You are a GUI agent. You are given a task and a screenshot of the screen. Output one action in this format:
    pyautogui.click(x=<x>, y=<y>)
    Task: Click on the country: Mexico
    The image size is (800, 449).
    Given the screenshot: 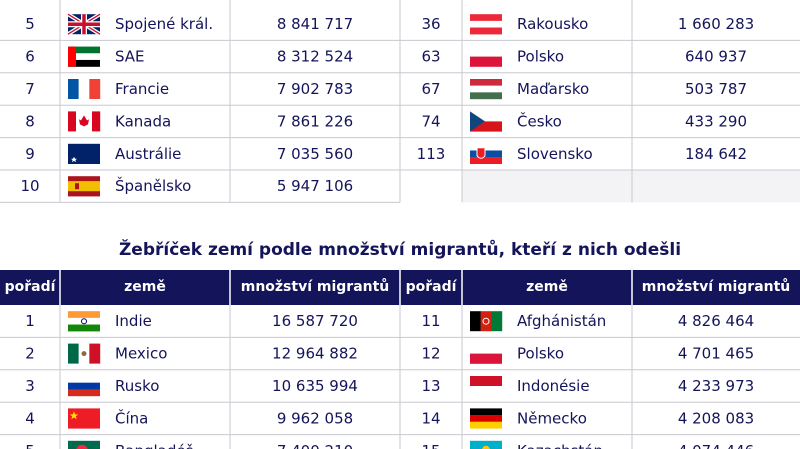 What is the action you would take?
    pyautogui.click(x=141, y=354)
    